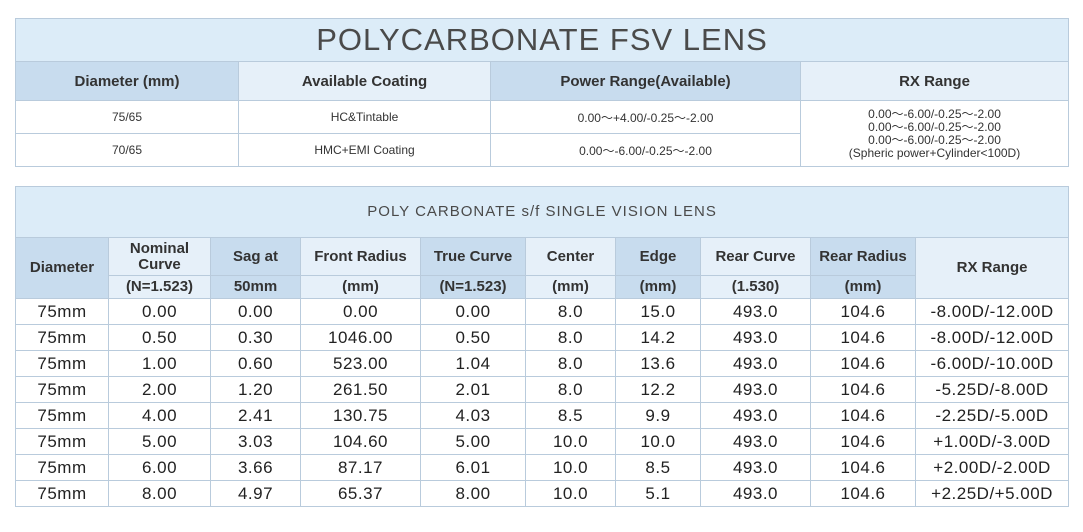  Describe the element at coordinates (755, 287) in the screenshot. I see `column-unit: (1.530)` at that location.